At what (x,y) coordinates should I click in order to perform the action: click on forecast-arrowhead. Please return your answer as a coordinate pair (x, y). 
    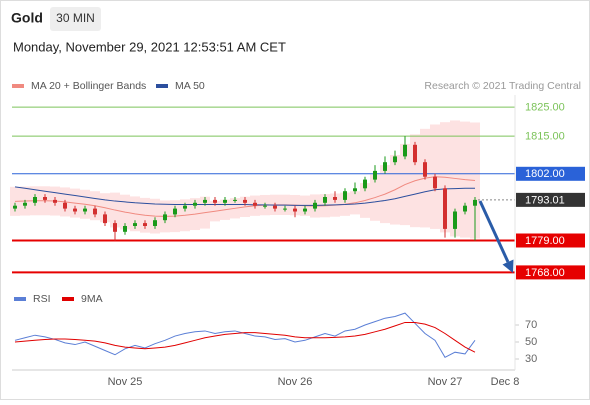
    Looking at the image, I should click on (508, 266).